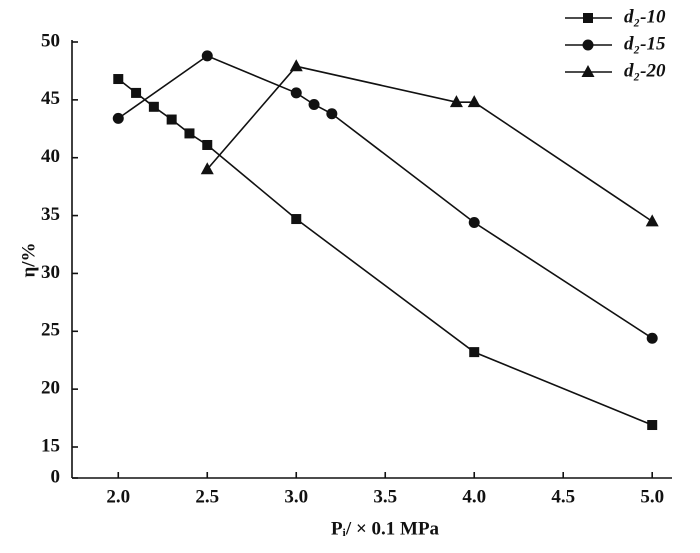 Image resolution: width=700 pixels, height=553 pixels. What do you see at coordinates (50, 388) in the screenshot?
I see `y-tick-label: 20` at bounding box center [50, 388].